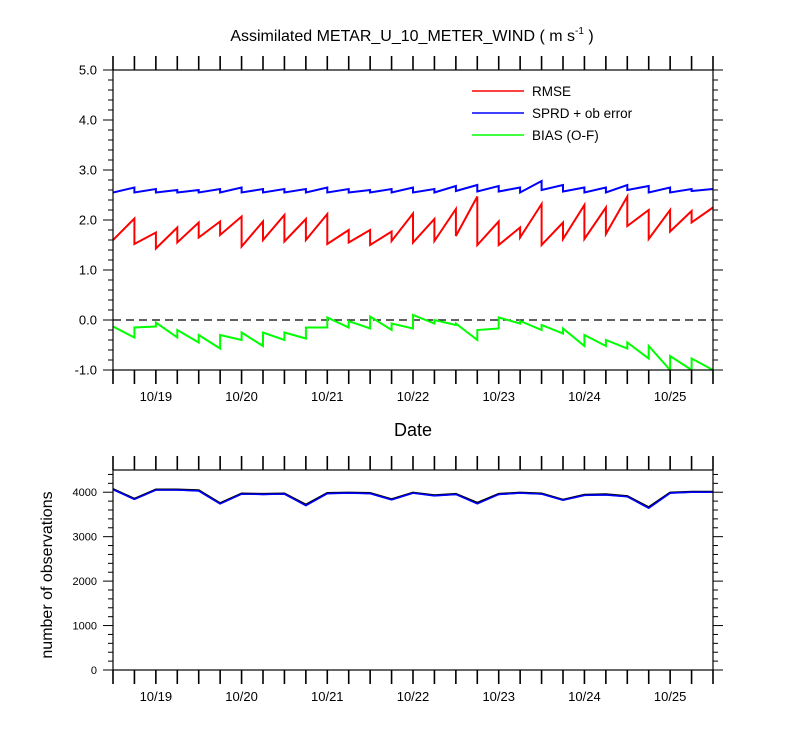  Describe the element at coordinates (402, 36) in the screenshot. I see `chart-title-main: Assimilated METAR_U_10_METER_WIND ( m s` at that location.